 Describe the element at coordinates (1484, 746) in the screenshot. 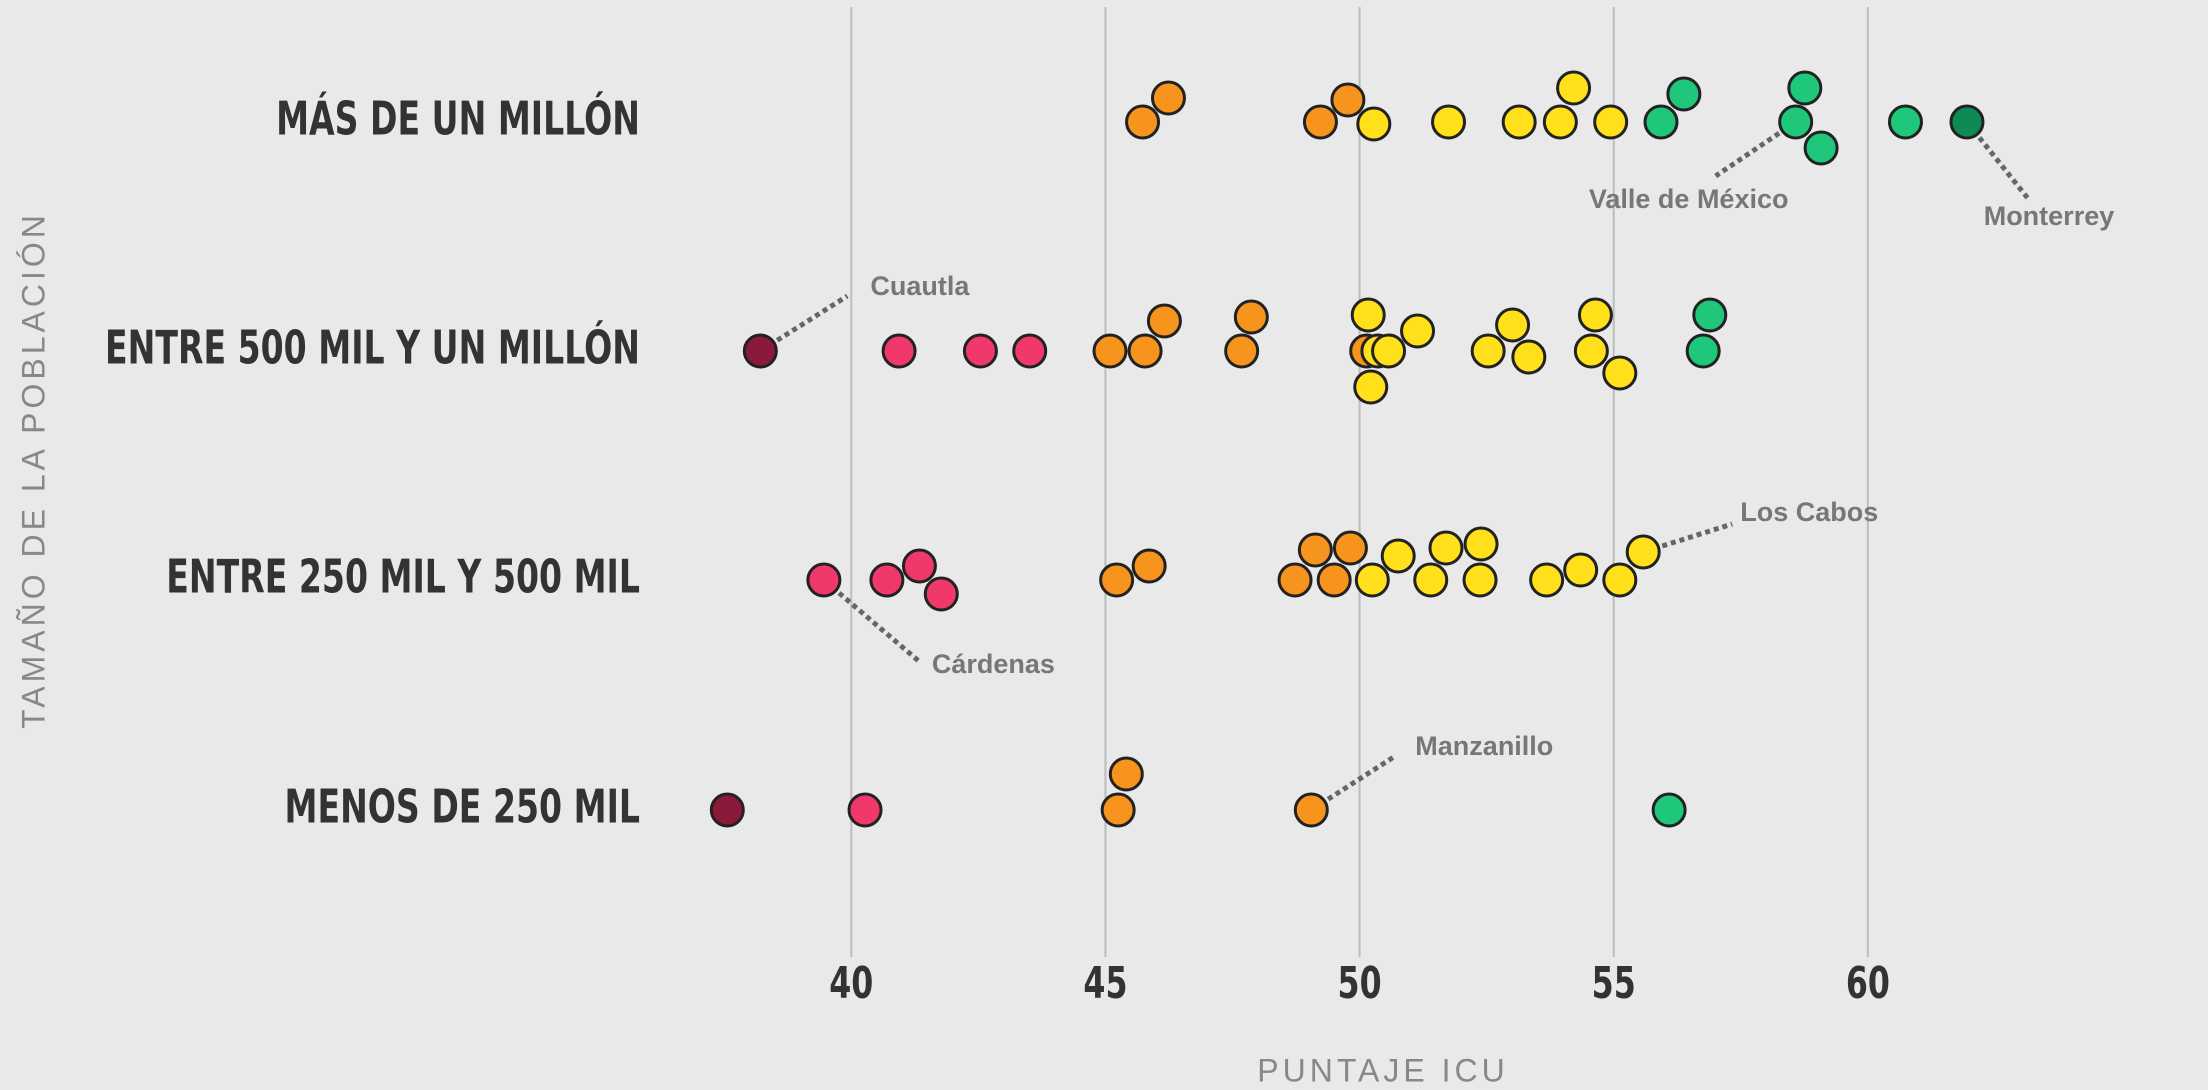

I see `annotation-label: Manzanillo` at that location.